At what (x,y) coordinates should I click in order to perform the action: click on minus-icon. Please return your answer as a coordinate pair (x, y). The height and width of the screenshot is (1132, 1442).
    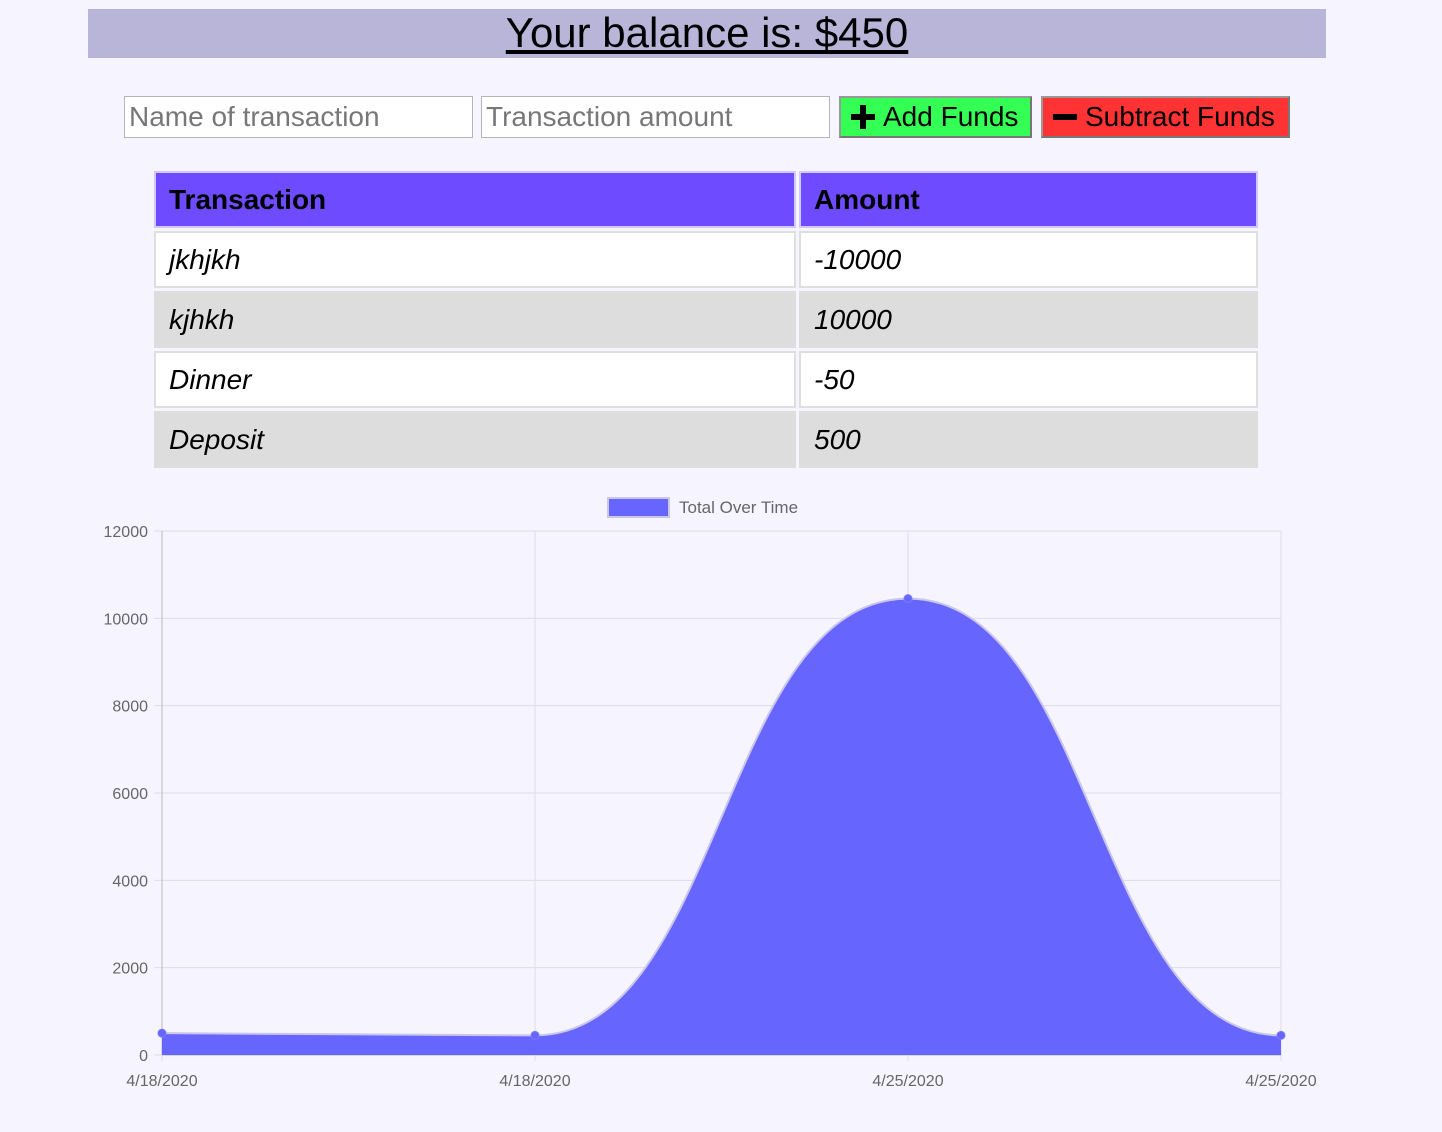
    Looking at the image, I should click on (1065, 117).